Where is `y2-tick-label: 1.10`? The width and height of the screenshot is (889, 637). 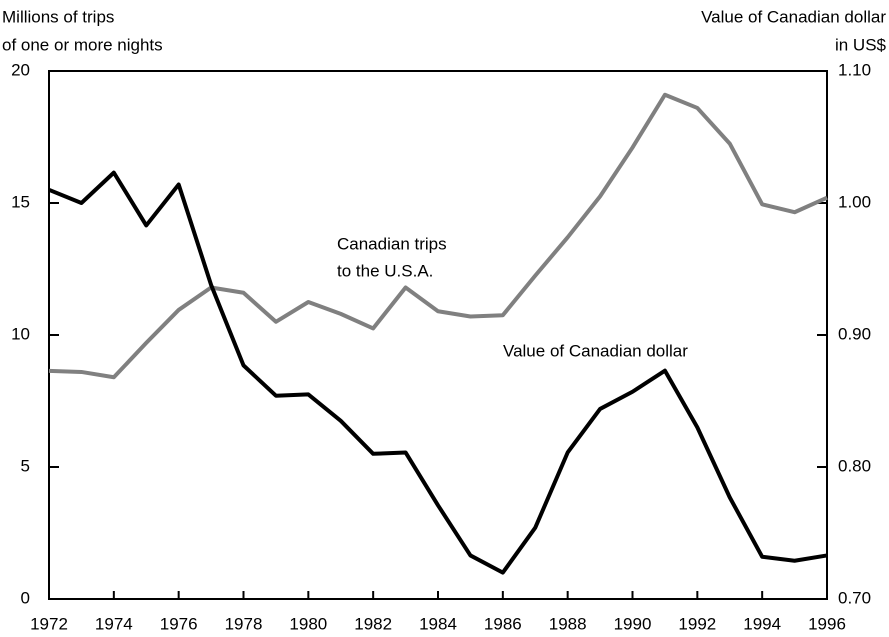
y2-tick-label: 1.10 is located at coordinates (854, 69).